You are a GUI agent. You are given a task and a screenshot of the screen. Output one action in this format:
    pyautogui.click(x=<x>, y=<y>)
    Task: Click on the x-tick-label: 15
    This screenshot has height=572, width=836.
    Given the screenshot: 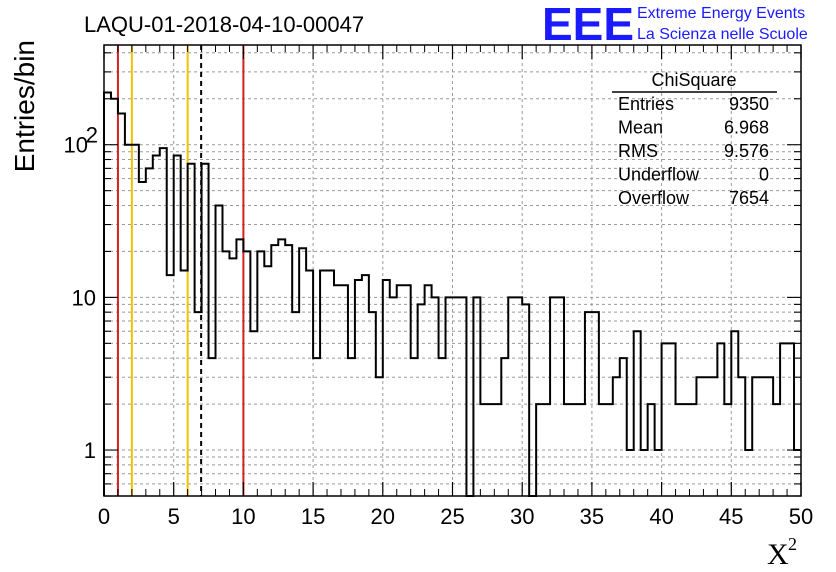 What is the action you would take?
    pyautogui.click(x=313, y=516)
    